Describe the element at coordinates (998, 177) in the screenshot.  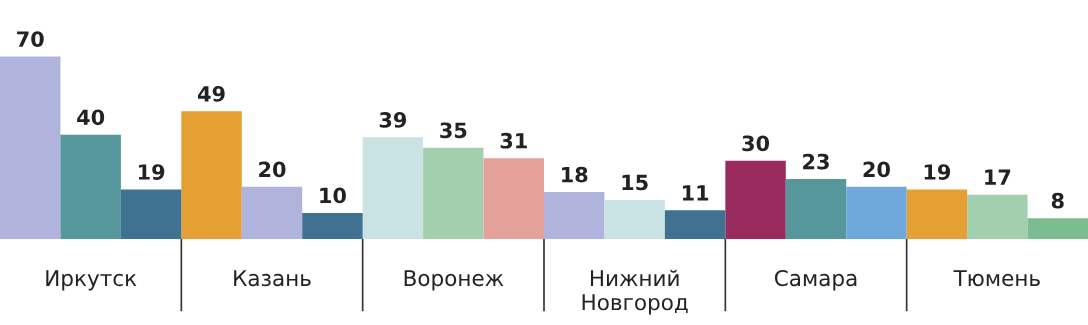
I see `data-label: 17` at that location.